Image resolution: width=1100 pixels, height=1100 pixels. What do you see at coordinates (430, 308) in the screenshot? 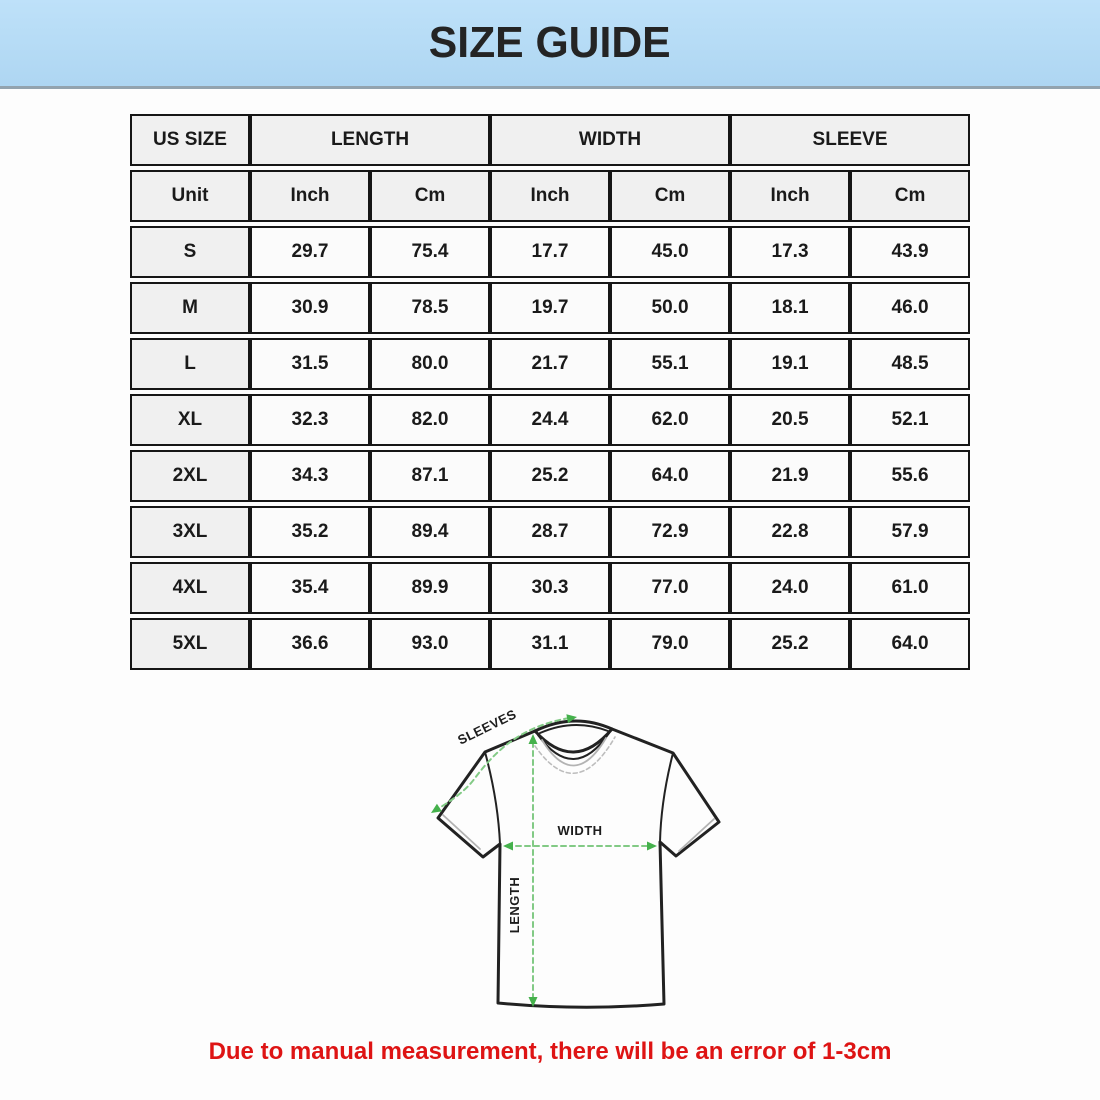
I see `value-cell: 78.5` at bounding box center [430, 308].